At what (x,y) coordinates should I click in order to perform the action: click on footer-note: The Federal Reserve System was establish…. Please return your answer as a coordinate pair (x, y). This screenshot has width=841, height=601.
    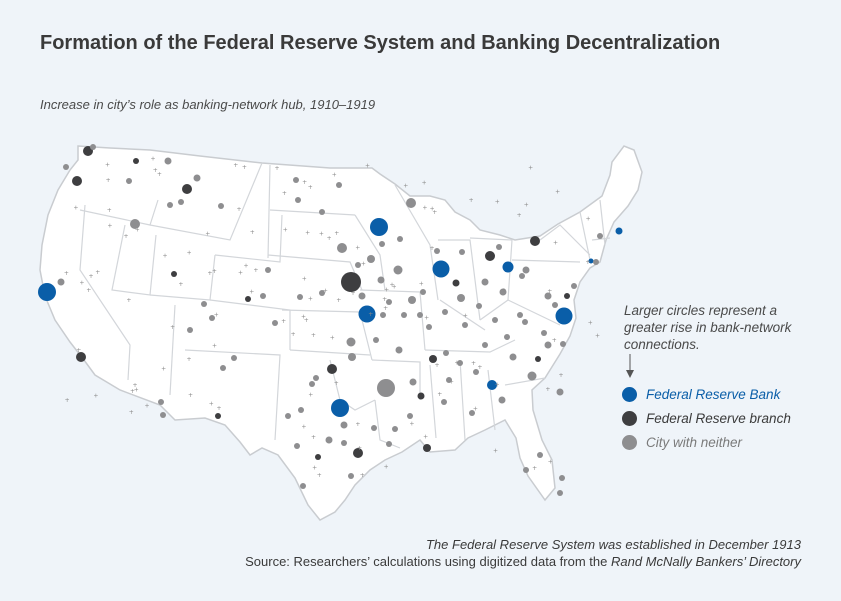
    Looking at the image, I should click on (613, 544).